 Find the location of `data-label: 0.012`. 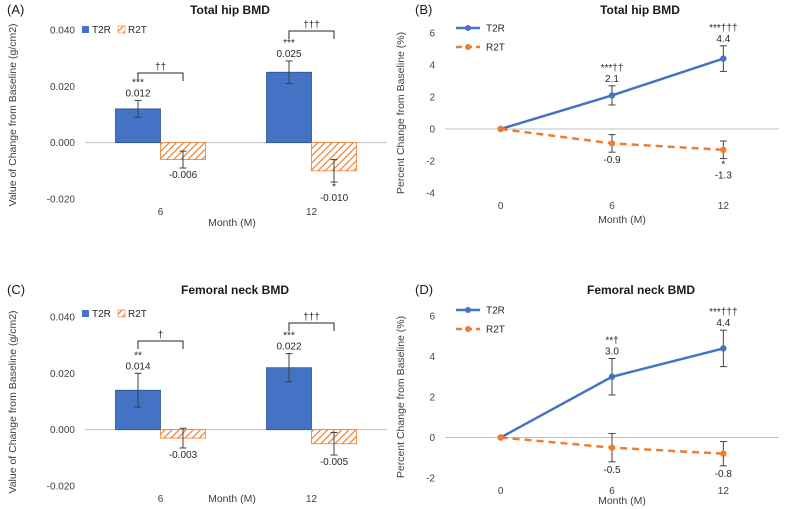

data-label: 0.012 is located at coordinates (137, 93).